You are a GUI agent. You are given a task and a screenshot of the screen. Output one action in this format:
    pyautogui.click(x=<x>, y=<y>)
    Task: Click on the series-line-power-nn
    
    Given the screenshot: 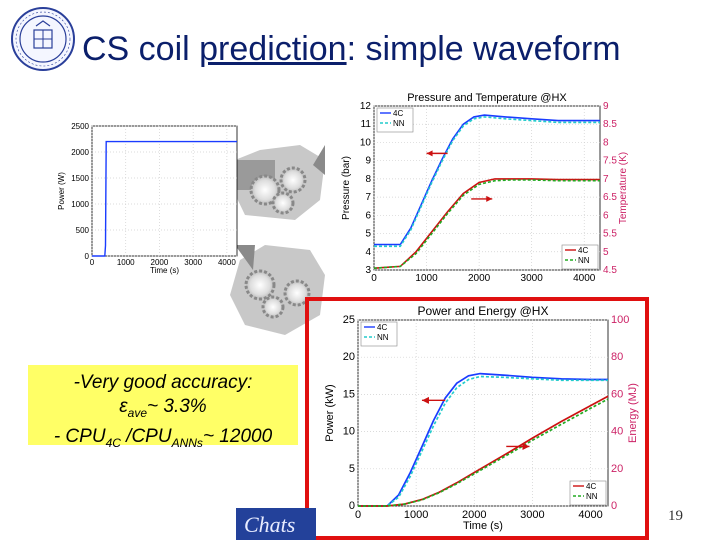 What is the action you would take?
    pyautogui.click(x=483, y=441)
    